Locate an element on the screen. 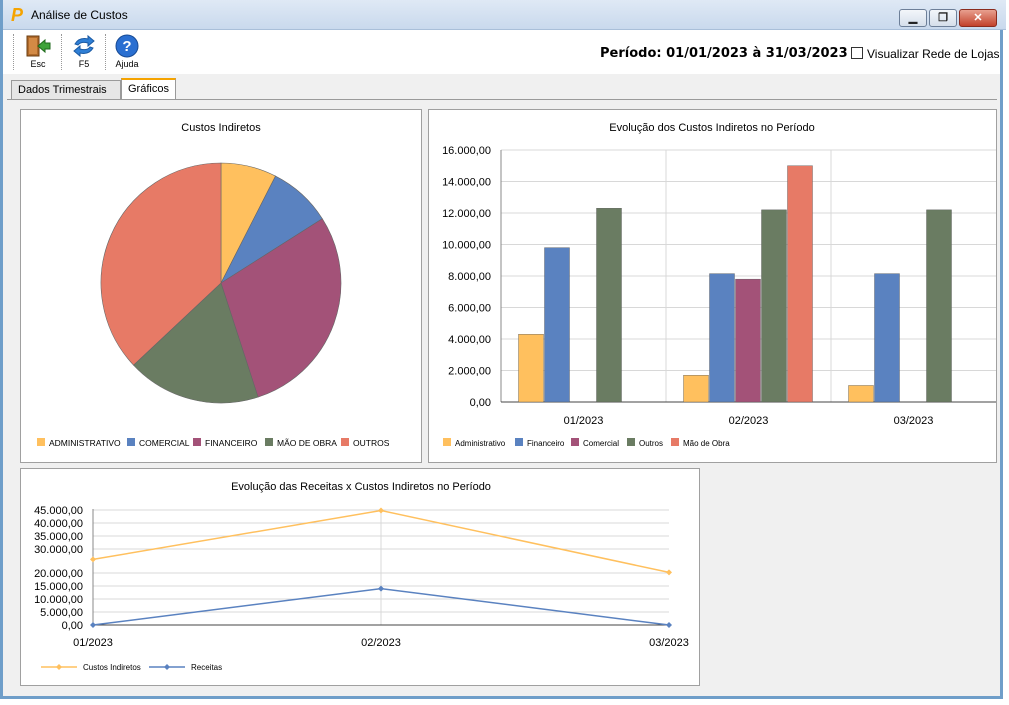 The width and height of the screenshot is (1009, 705). y-tick-label: 30.000,00 is located at coordinates (58, 550).